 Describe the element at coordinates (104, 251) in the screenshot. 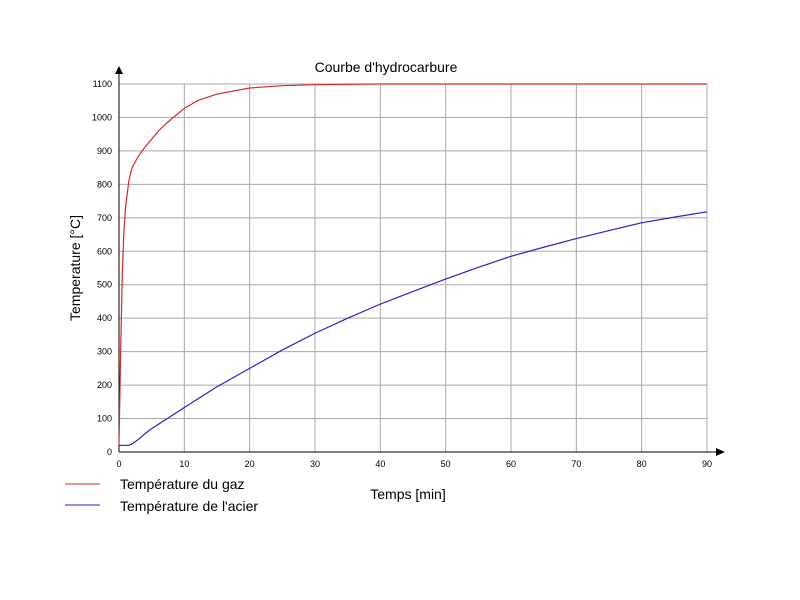

I see `y-tick-label: 600` at that location.